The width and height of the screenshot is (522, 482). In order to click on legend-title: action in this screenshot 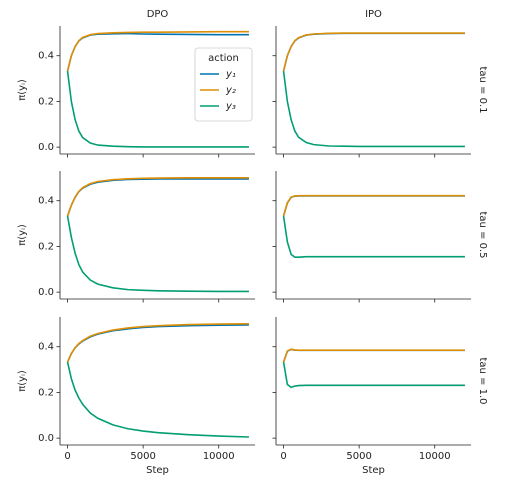, I will do `click(223, 58)`.